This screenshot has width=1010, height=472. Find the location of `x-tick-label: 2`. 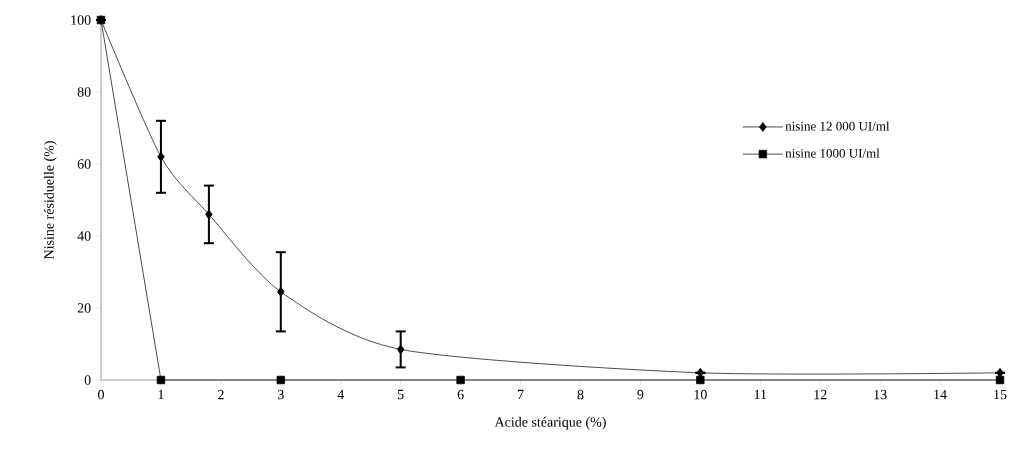

x-tick-label: 2 is located at coordinates (220, 394).